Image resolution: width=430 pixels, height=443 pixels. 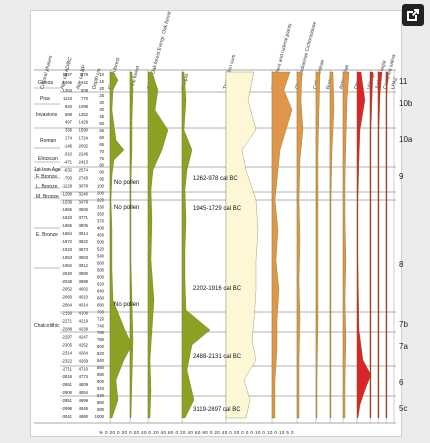 I want to click on depth-tick: 500, so click(x=101, y=242).